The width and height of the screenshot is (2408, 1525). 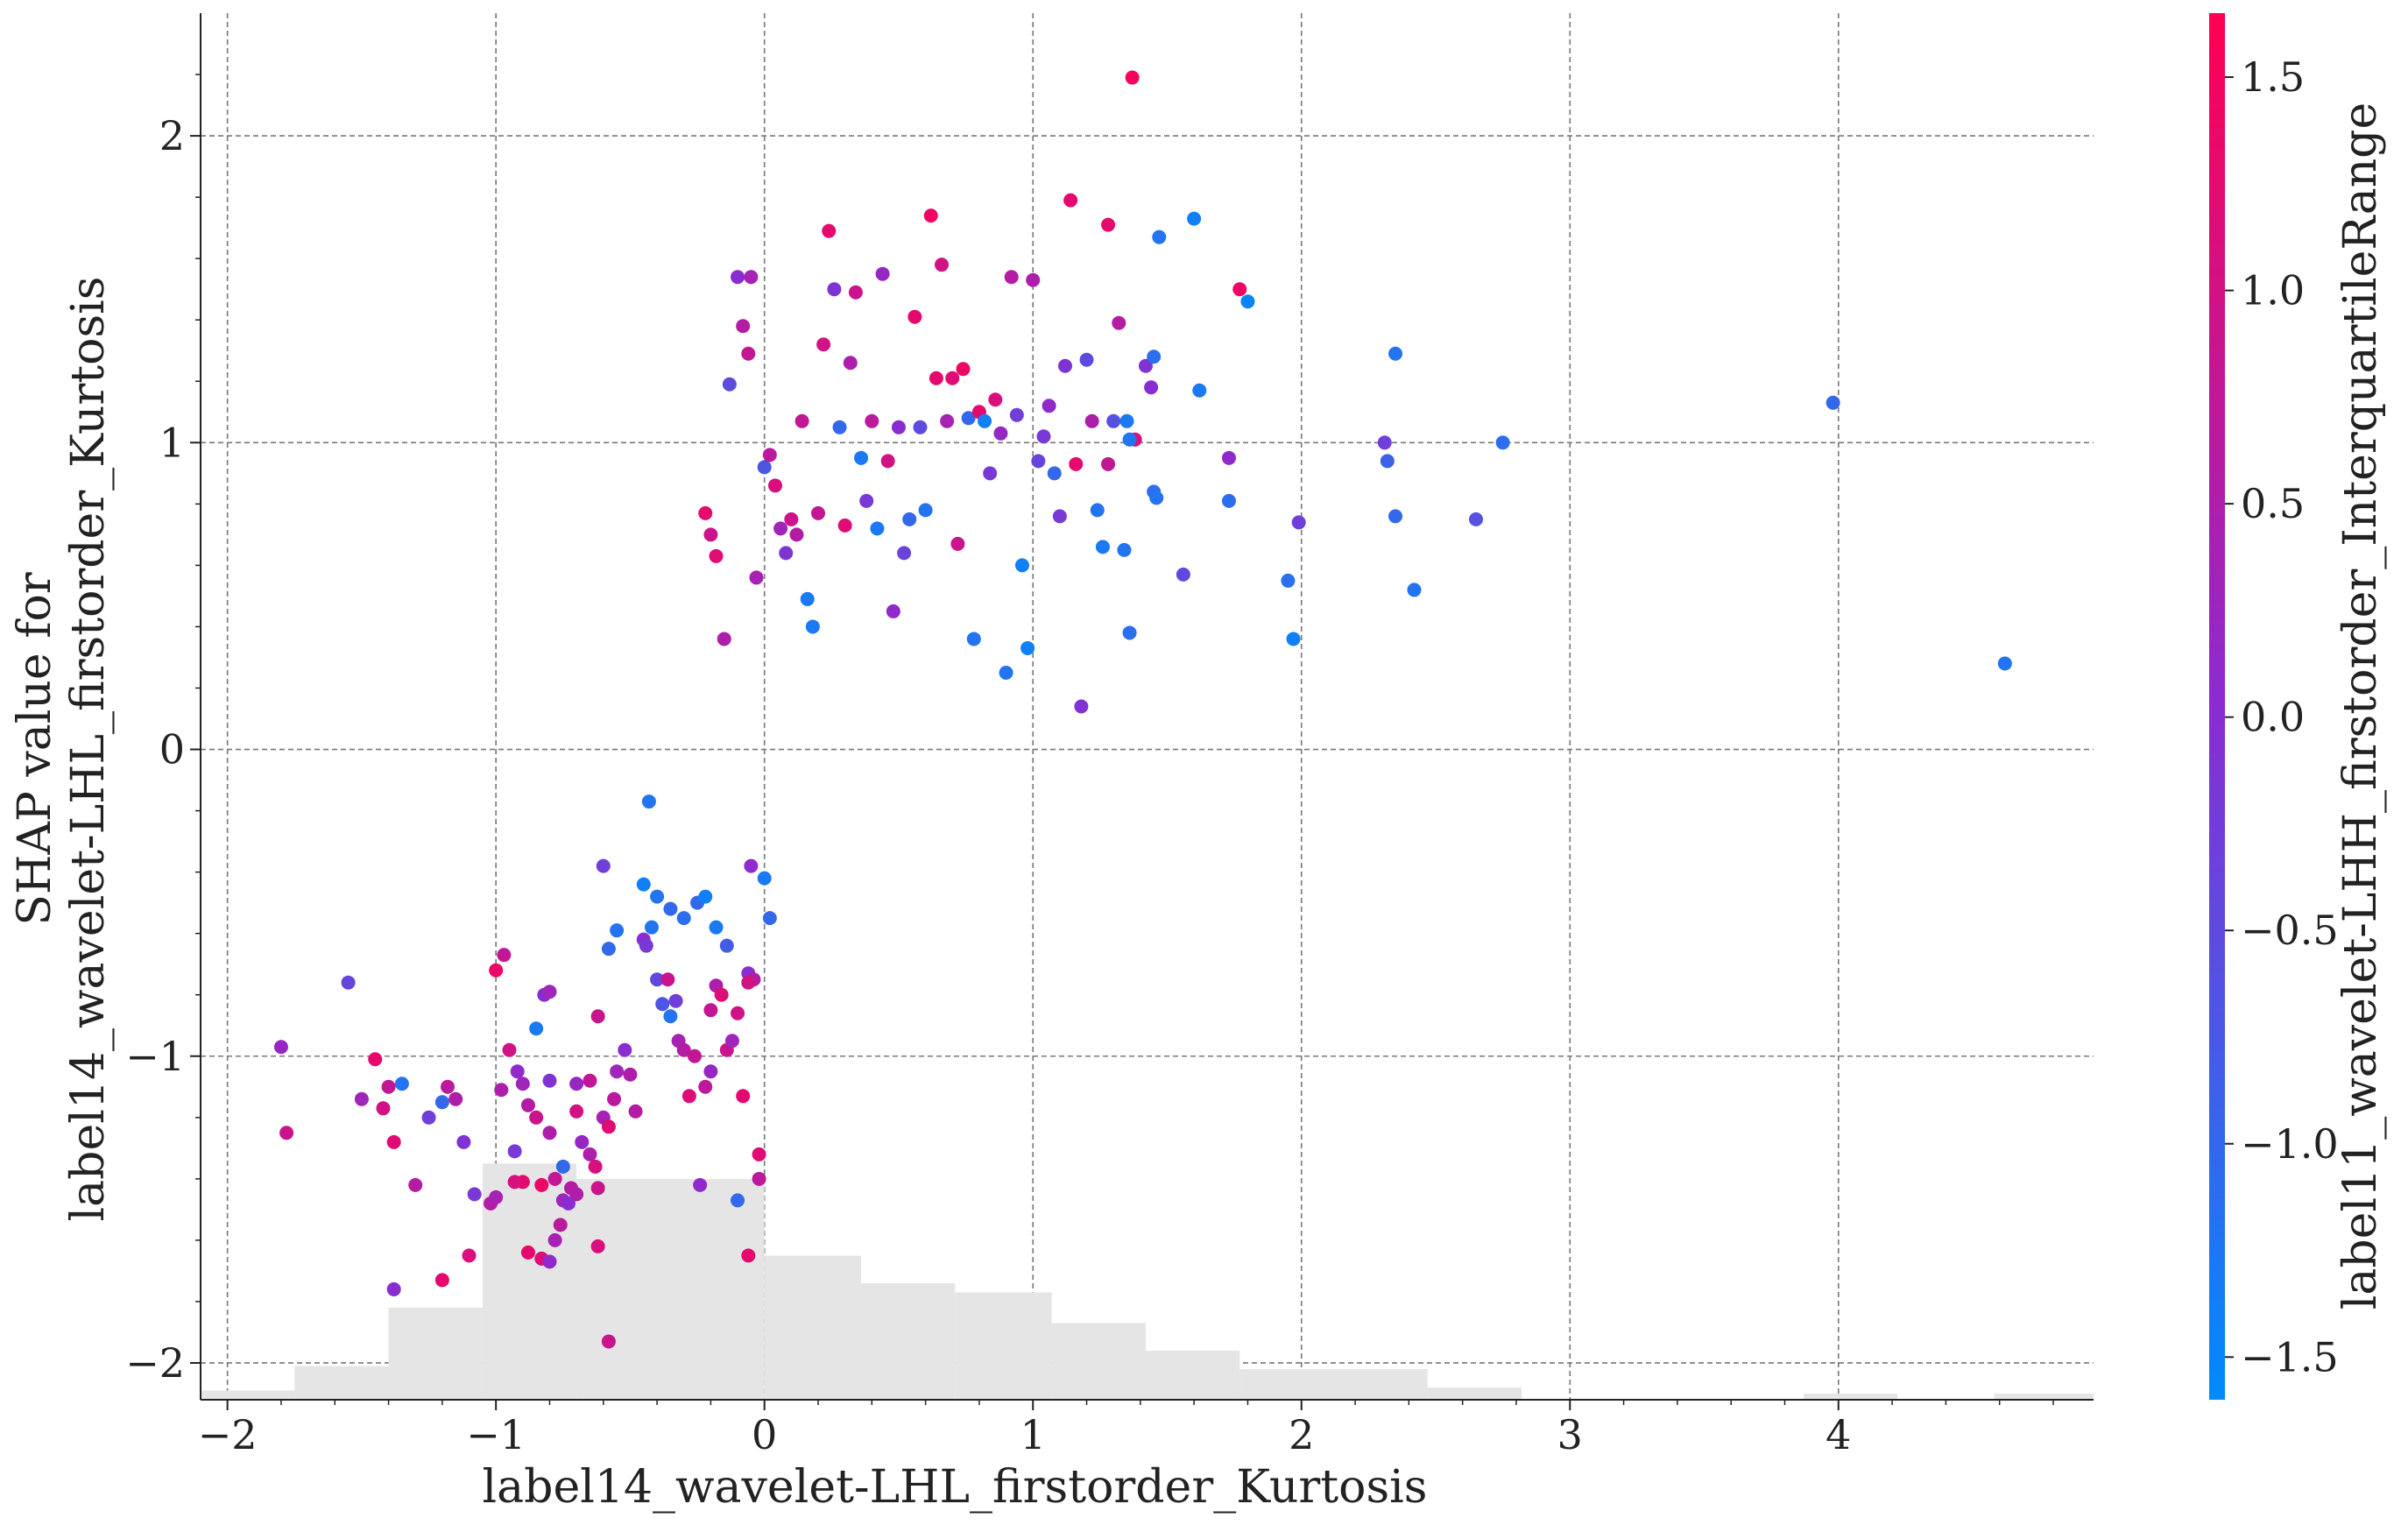 What do you see at coordinates (1301, 1435) in the screenshot?
I see `x-tick-label: 2` at bounding box center [1301, 1435].